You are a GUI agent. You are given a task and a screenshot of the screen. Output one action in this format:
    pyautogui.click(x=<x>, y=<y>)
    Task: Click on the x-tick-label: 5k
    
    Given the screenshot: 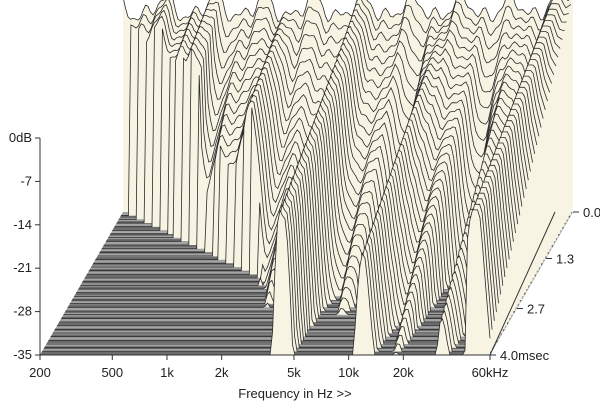 What is the action you would take?
    pyautogui.click(x=294, y=372)
    